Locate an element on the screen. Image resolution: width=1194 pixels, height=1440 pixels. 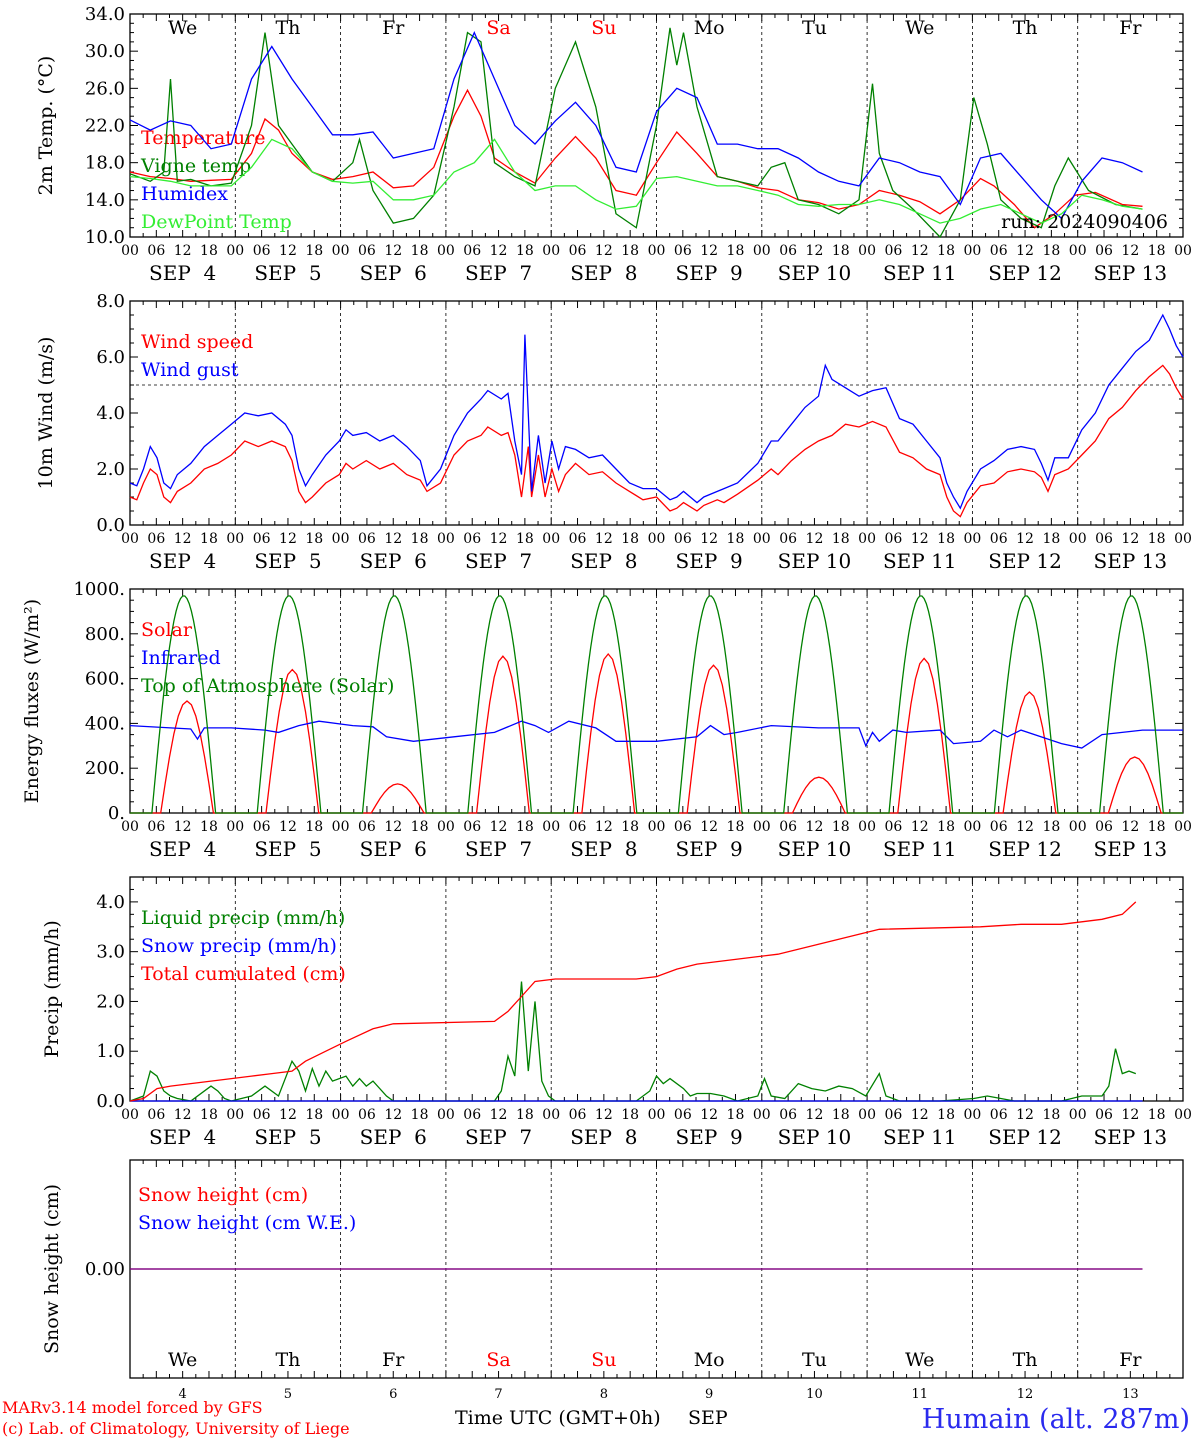
y-tick-label: 34.0 is located at coordinates (105, 14).